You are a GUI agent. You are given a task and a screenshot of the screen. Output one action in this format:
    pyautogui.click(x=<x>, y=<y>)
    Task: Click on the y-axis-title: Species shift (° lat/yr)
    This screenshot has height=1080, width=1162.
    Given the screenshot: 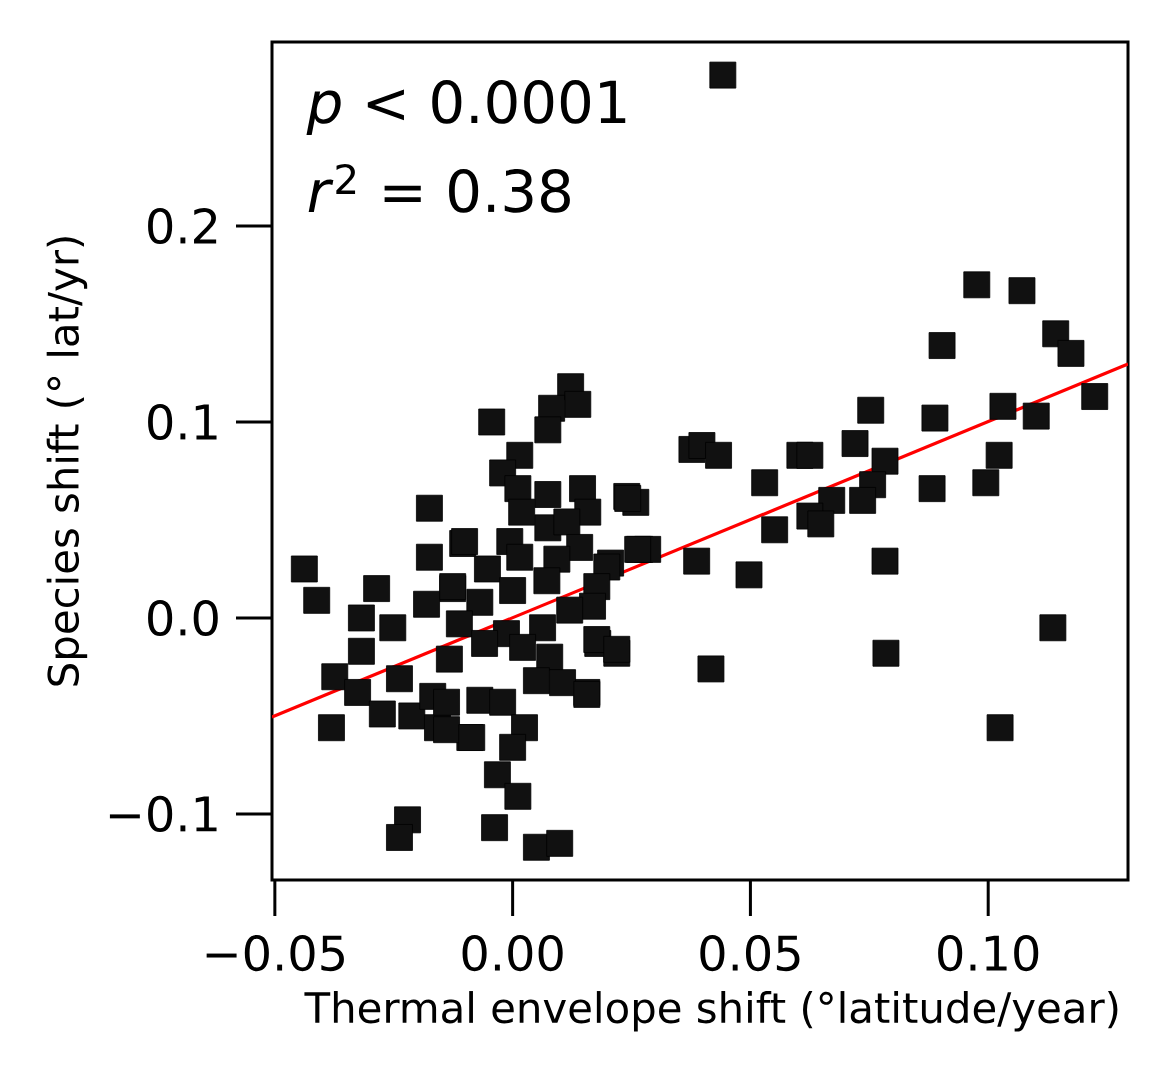 What is the action you would take?
    pyautogui.click(x=67, y=461)
    